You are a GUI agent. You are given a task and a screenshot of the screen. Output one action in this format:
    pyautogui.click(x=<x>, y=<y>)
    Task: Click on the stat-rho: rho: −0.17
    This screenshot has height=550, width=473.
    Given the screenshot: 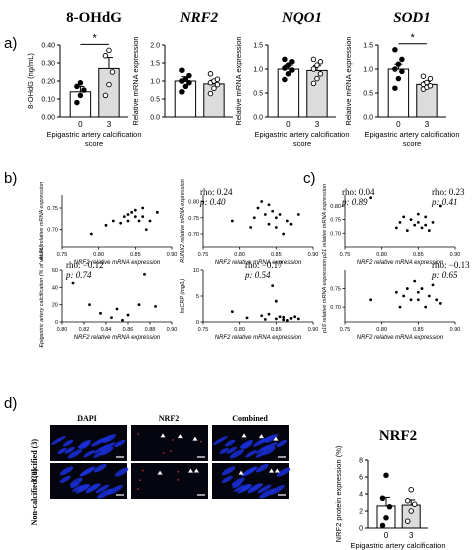 What is the action you would take?
    pyautogui.click(x=264, y=265)
    